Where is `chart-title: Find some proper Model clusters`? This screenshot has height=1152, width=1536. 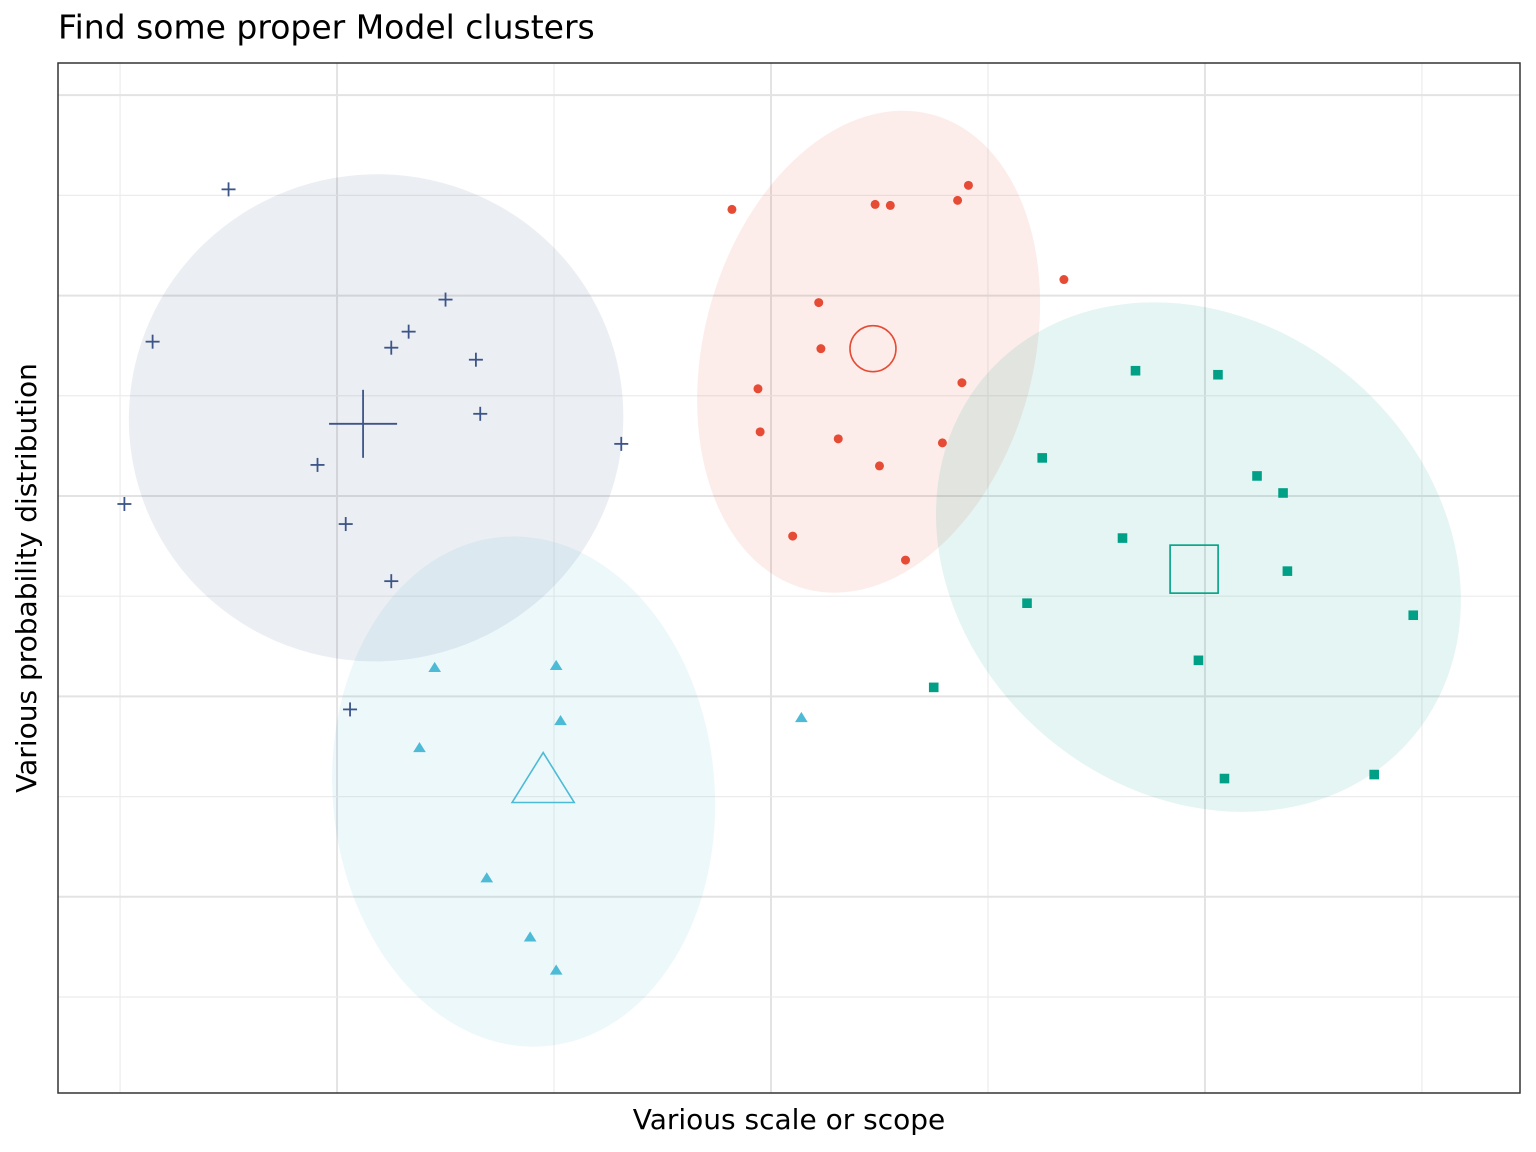 chart-title: Find some proper Model clusters is located at coordinates (326, 27).